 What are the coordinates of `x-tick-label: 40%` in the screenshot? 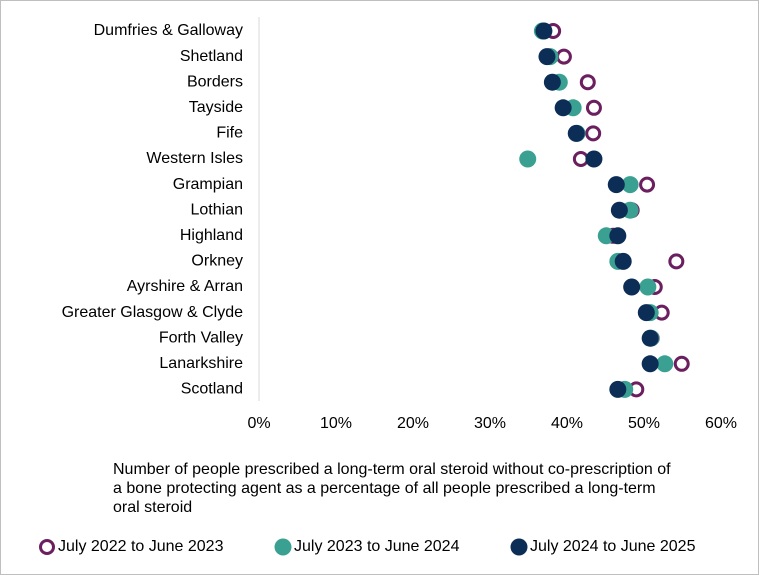 It's located at (567, 423).